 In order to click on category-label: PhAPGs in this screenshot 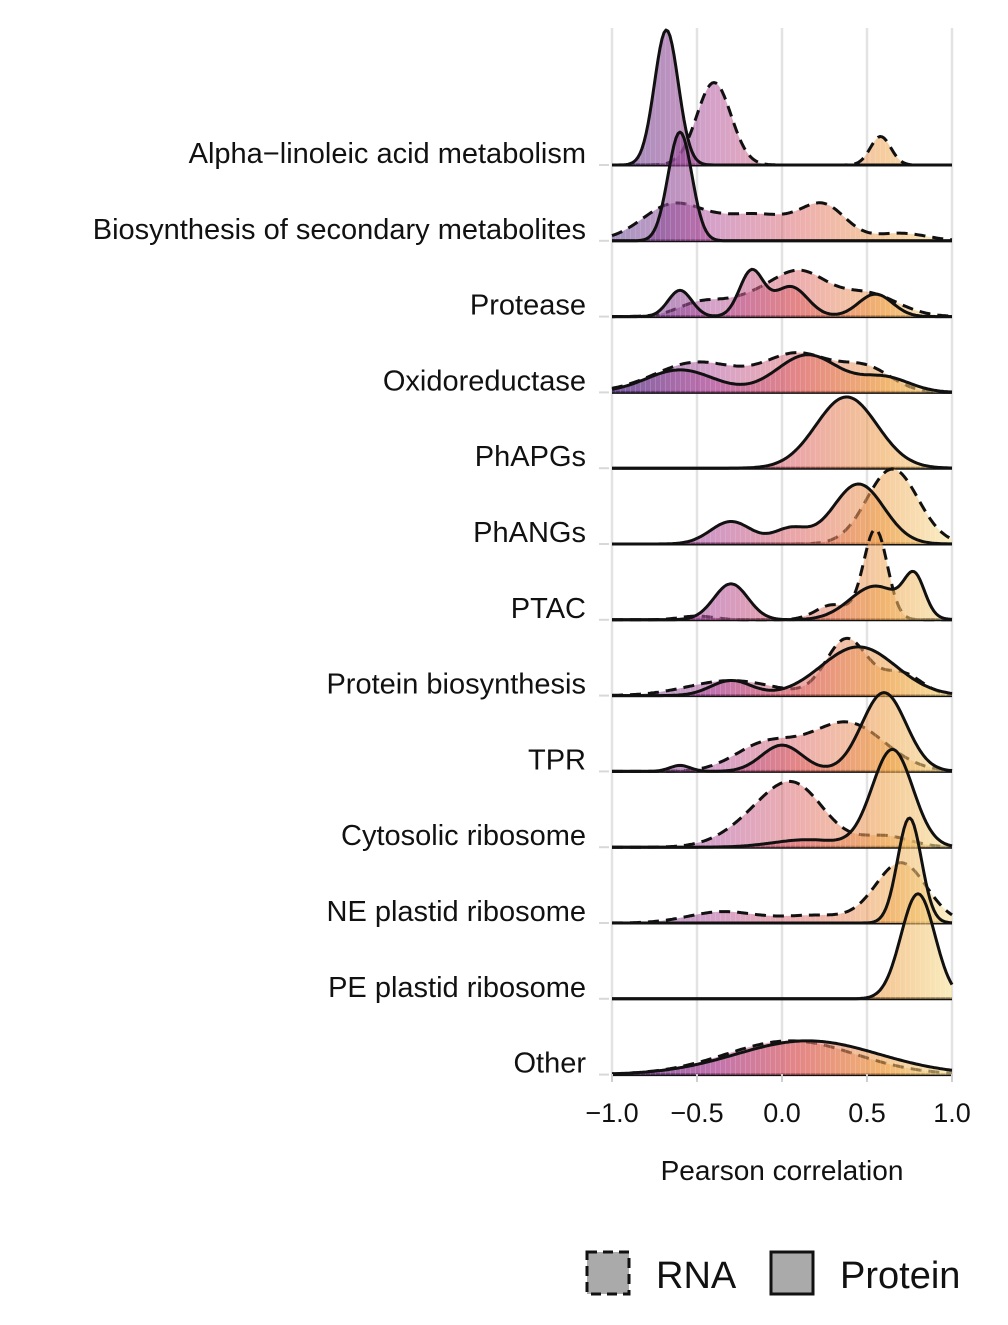, I will do `click(530, 457)`.